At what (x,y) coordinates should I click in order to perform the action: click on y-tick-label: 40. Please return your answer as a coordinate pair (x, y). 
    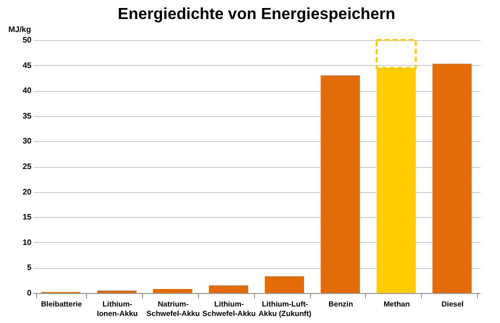
    Looking at the image, I should click on (27, 91).